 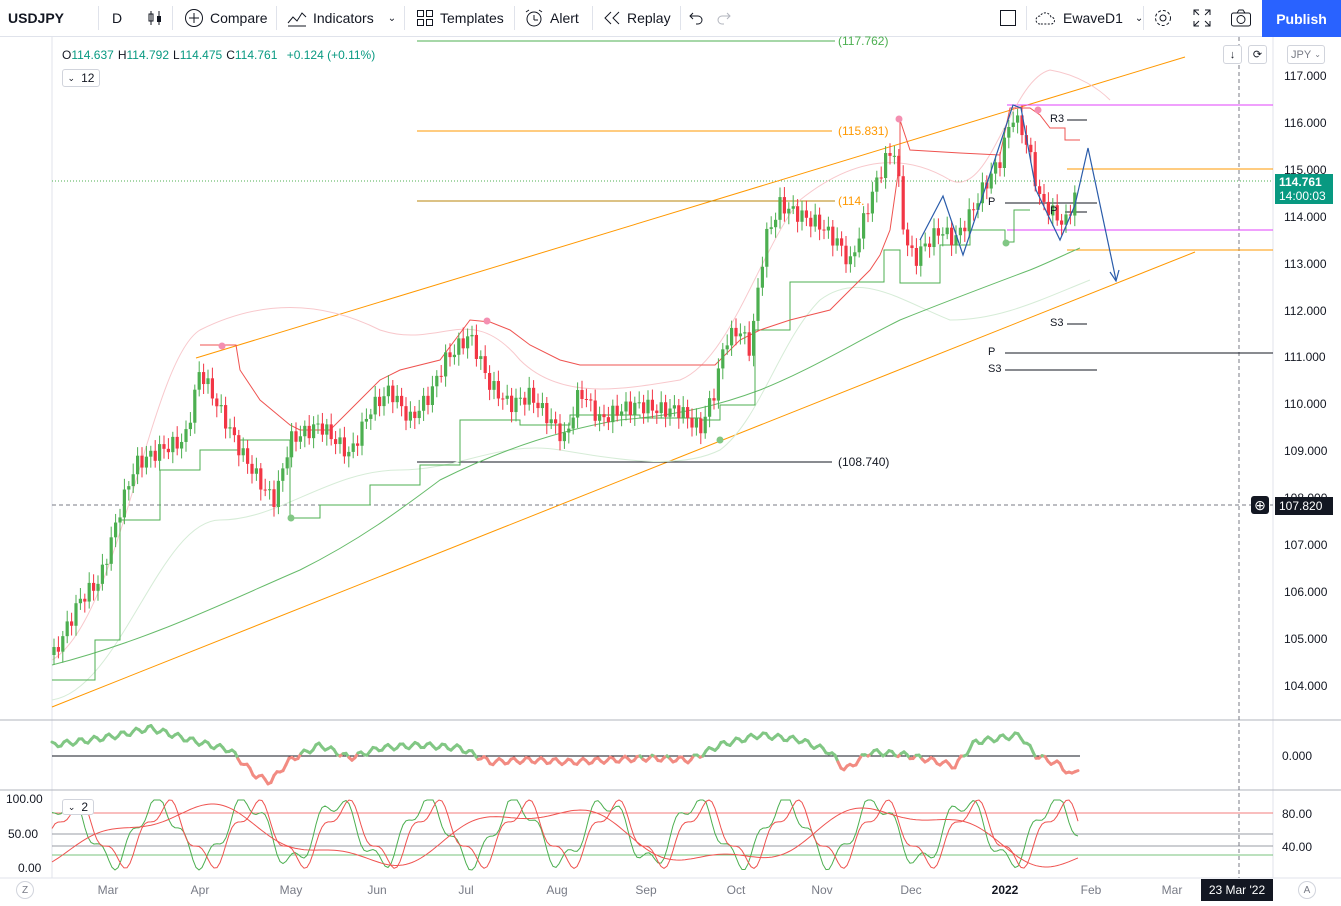 I want to click on alert-button: Alert, so click(x=551, y=18).